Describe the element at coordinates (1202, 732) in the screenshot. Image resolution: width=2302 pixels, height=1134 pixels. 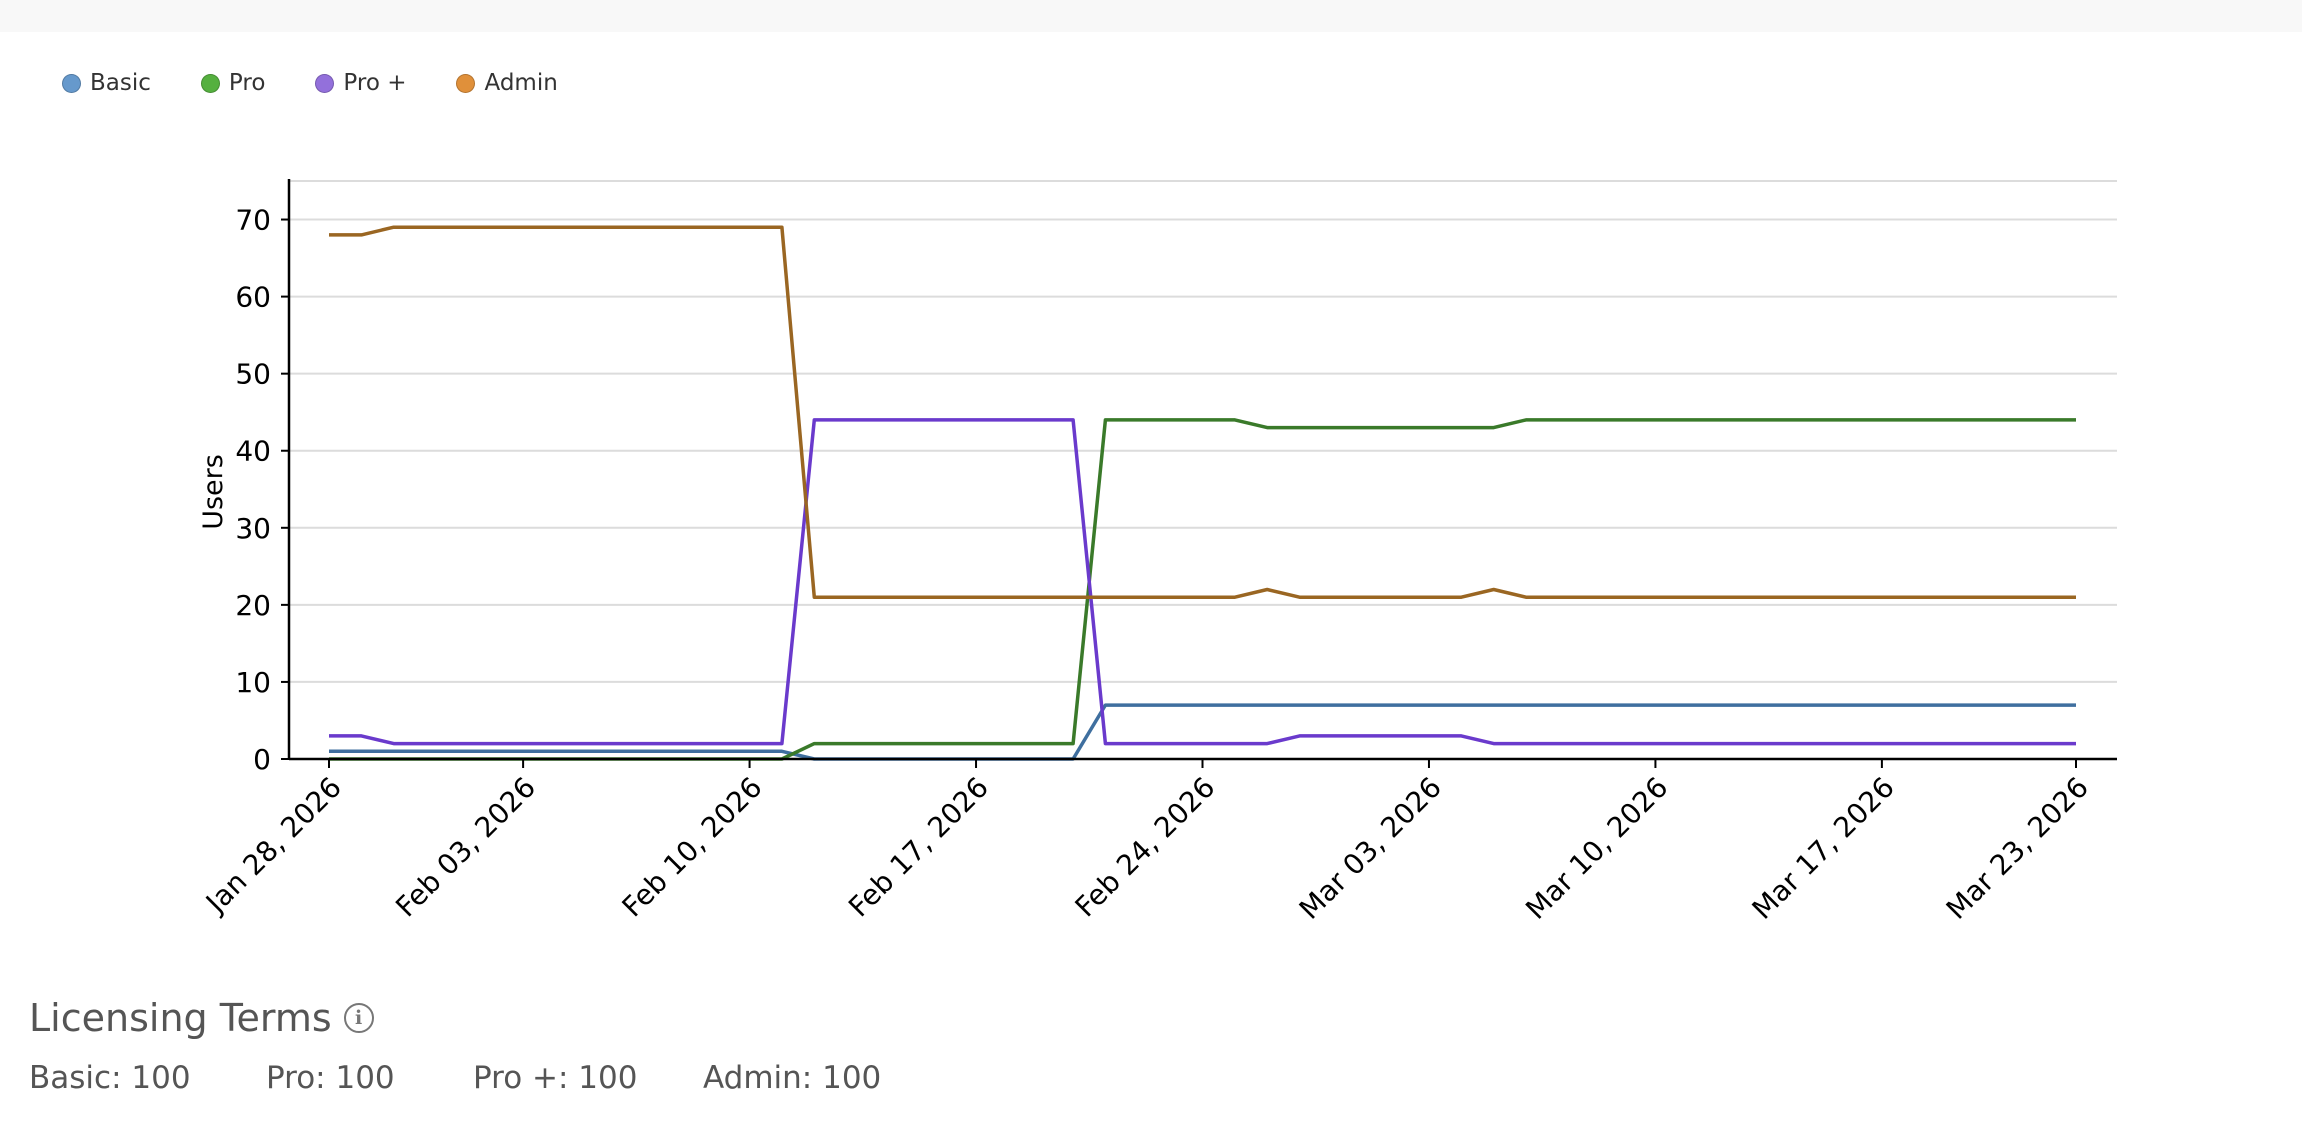
I see `series-line-basic` at that location.